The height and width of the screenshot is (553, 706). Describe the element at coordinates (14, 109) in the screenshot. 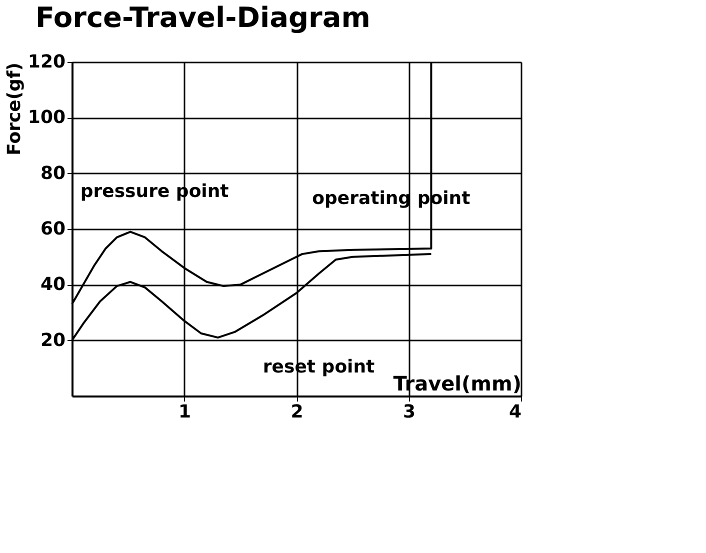

I see `y-axis-title: Force(gf)` at that location.